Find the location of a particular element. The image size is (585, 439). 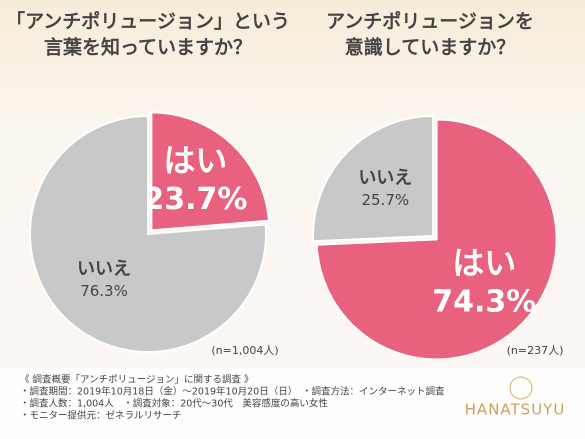

chart-title: 言葉を知っていますか？ is located at coordinates (148, 47).